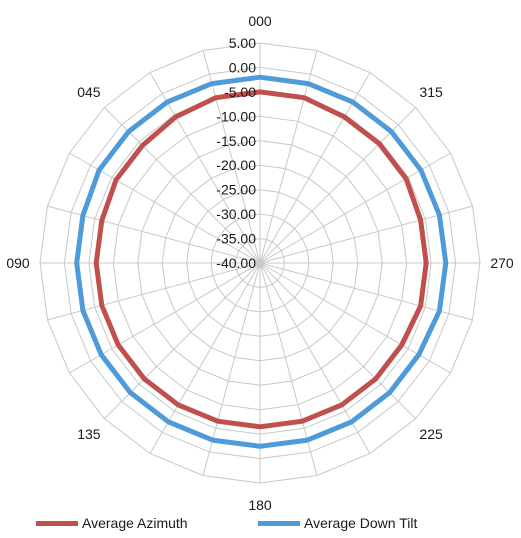 The image size is (521, 538). I want to click on angle-label: 225, so click(431, 434).